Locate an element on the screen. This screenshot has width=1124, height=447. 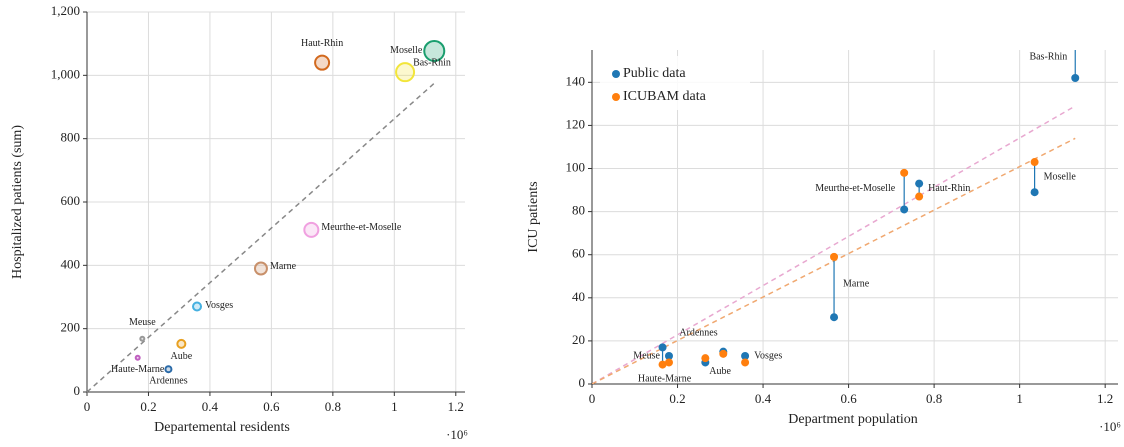
y-tick-label: 80 is located at coordinates (578, 210).